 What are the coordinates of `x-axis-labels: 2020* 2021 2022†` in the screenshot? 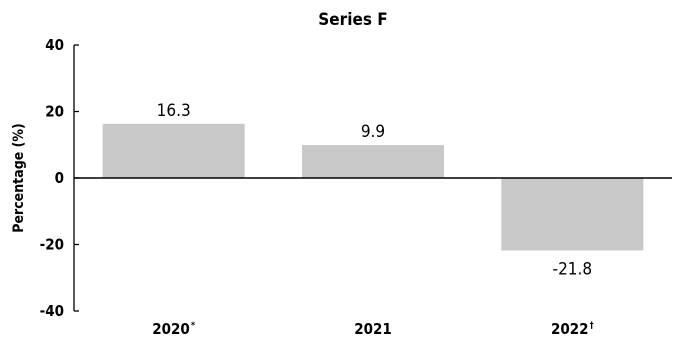 It's located at (372, 329).